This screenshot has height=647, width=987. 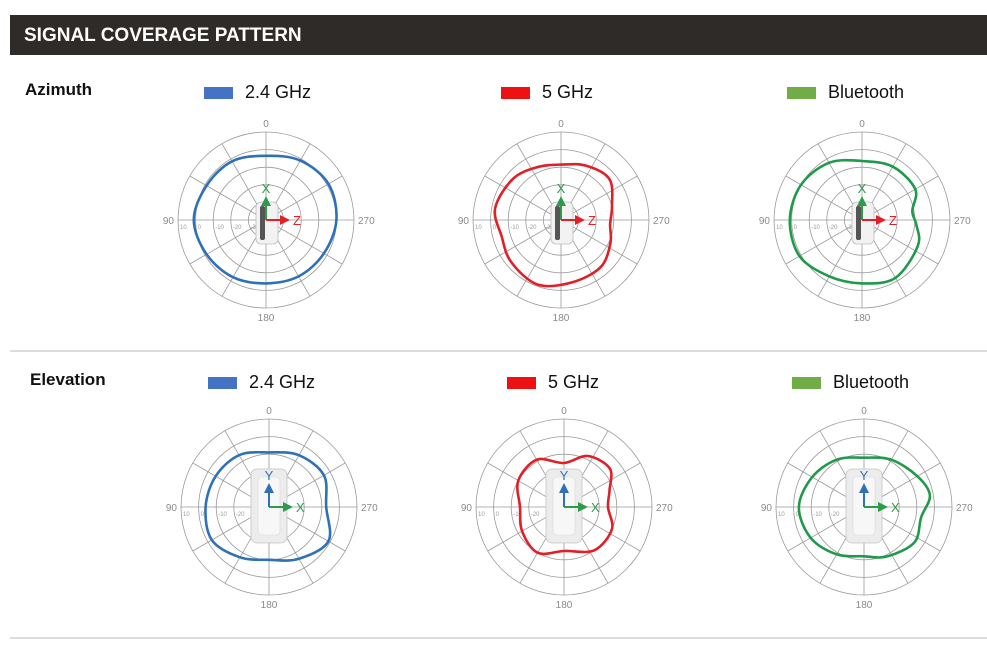 What do you see at coordinates (498, 35) in the screenshot?
I see `section-header: SIGNAL COVERAGE PATTERN` at bounding box center [498, 35].